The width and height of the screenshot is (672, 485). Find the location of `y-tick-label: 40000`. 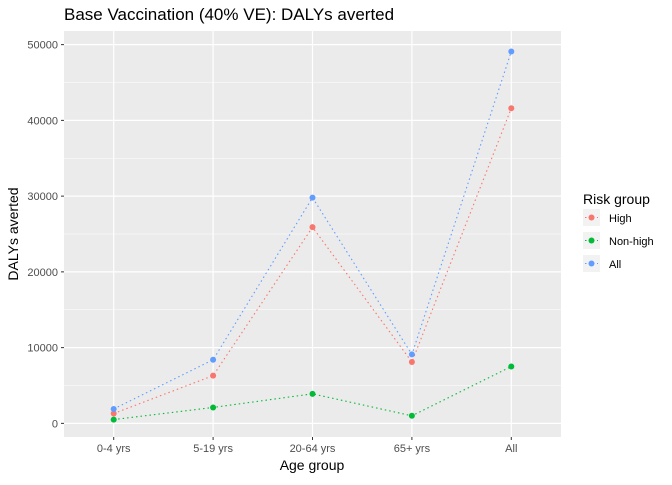

y-tick-label: 40000 is located at coordinates (42, 121).